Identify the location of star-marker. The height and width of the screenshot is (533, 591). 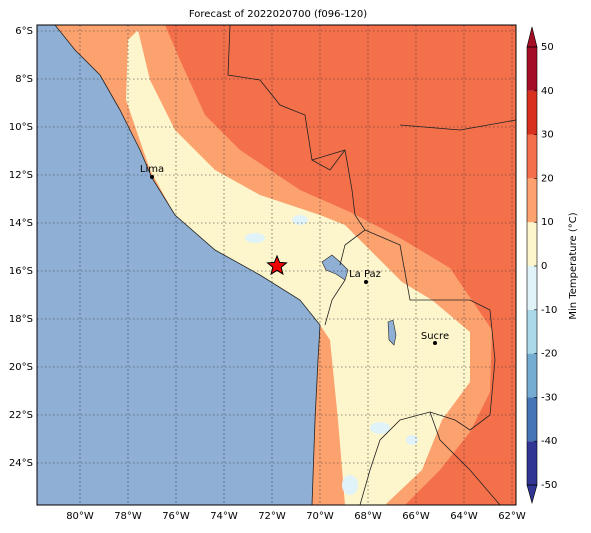
(277, 265).